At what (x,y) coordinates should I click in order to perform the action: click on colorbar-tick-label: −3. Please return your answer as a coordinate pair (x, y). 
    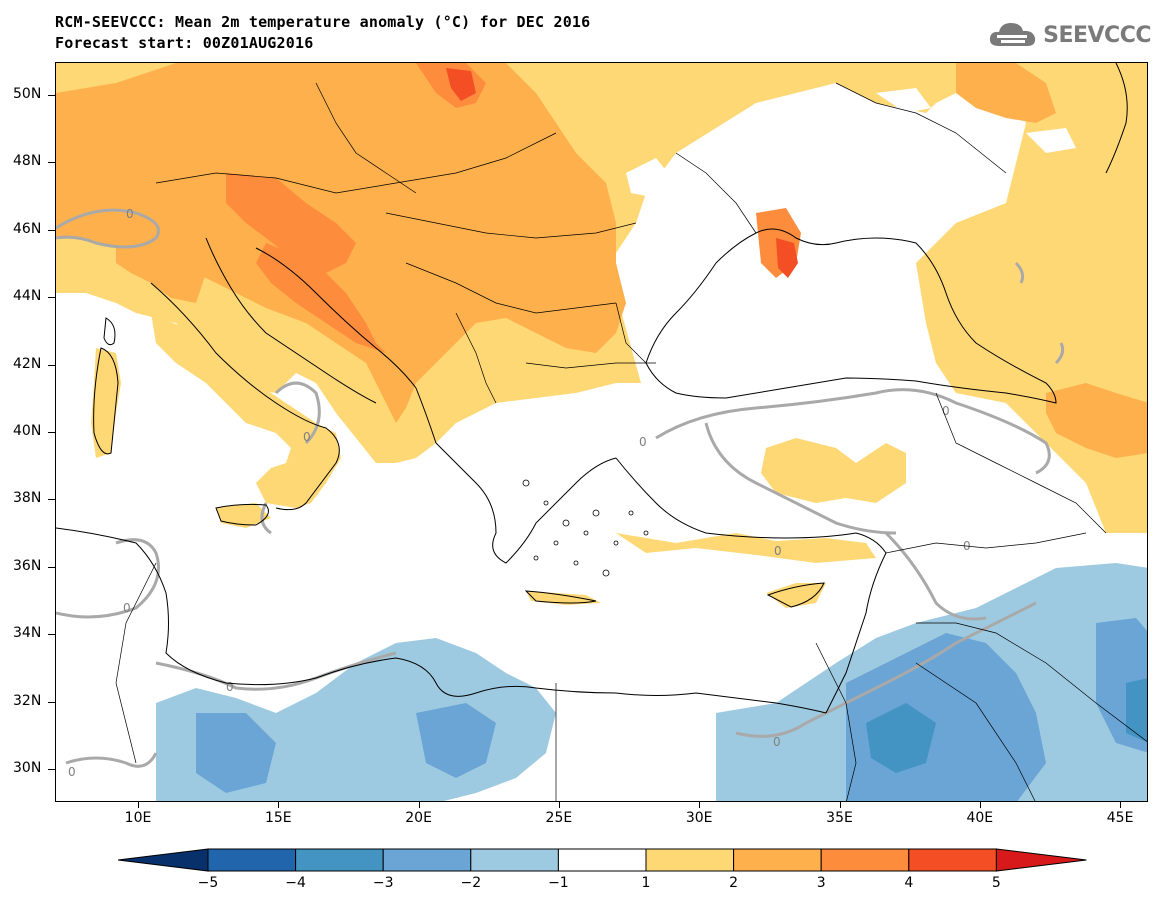
    Looking at the image, I should click on (383, 883).